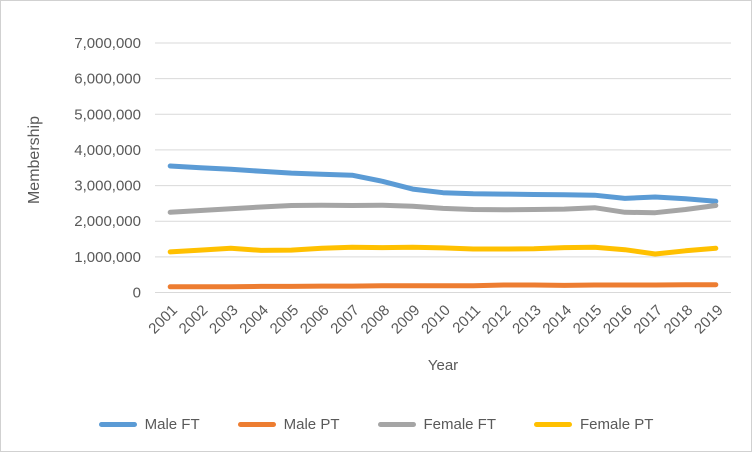  I want to click on x-axis-title: Year, so click(443, 365).